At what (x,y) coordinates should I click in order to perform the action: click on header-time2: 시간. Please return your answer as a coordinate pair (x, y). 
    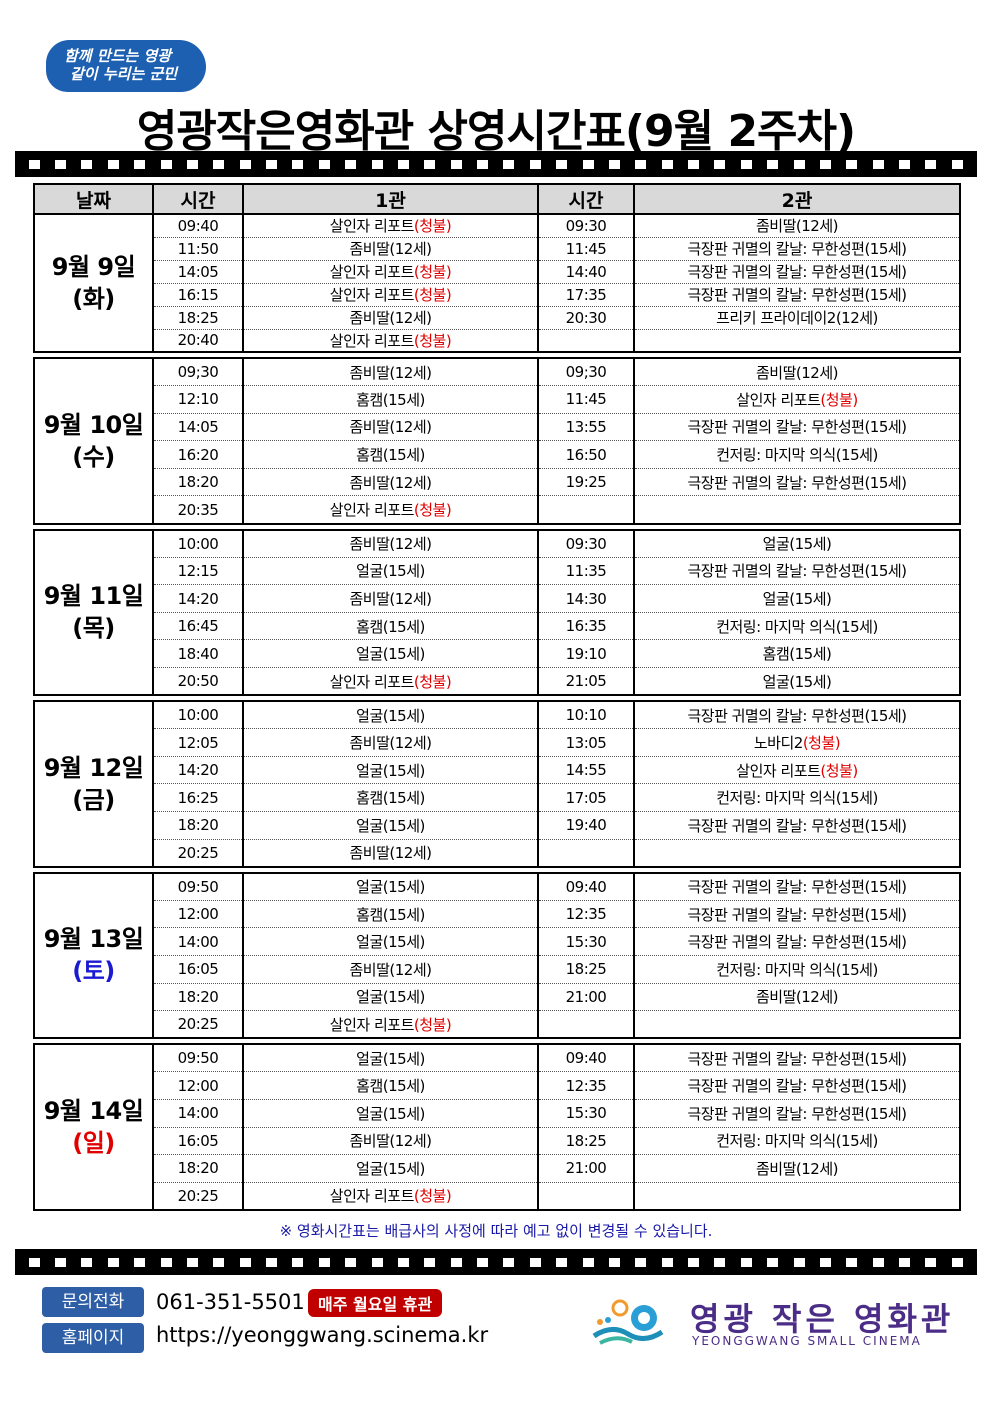
    Looking at the image, I should click on (586, 199).